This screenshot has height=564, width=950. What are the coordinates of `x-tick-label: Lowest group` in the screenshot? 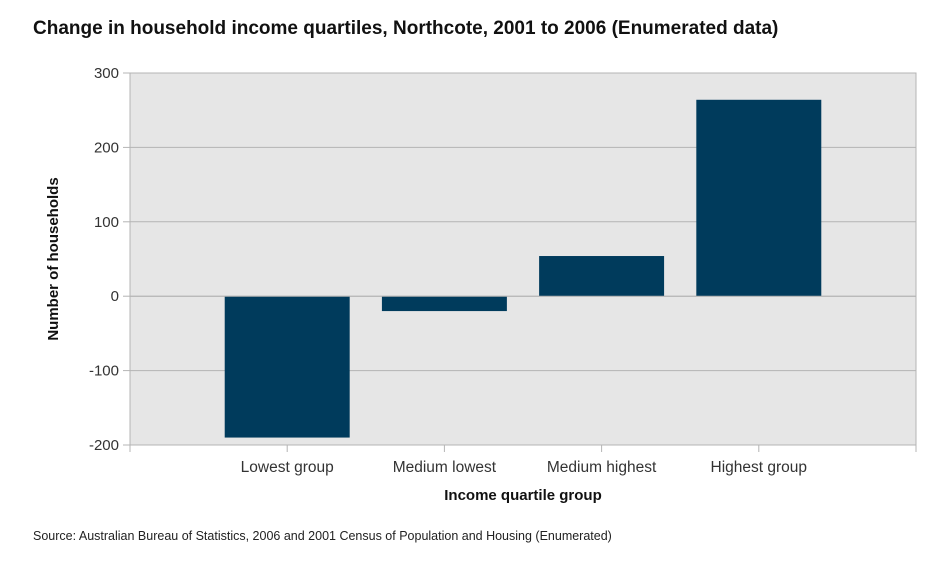 It's located at (287, 467).